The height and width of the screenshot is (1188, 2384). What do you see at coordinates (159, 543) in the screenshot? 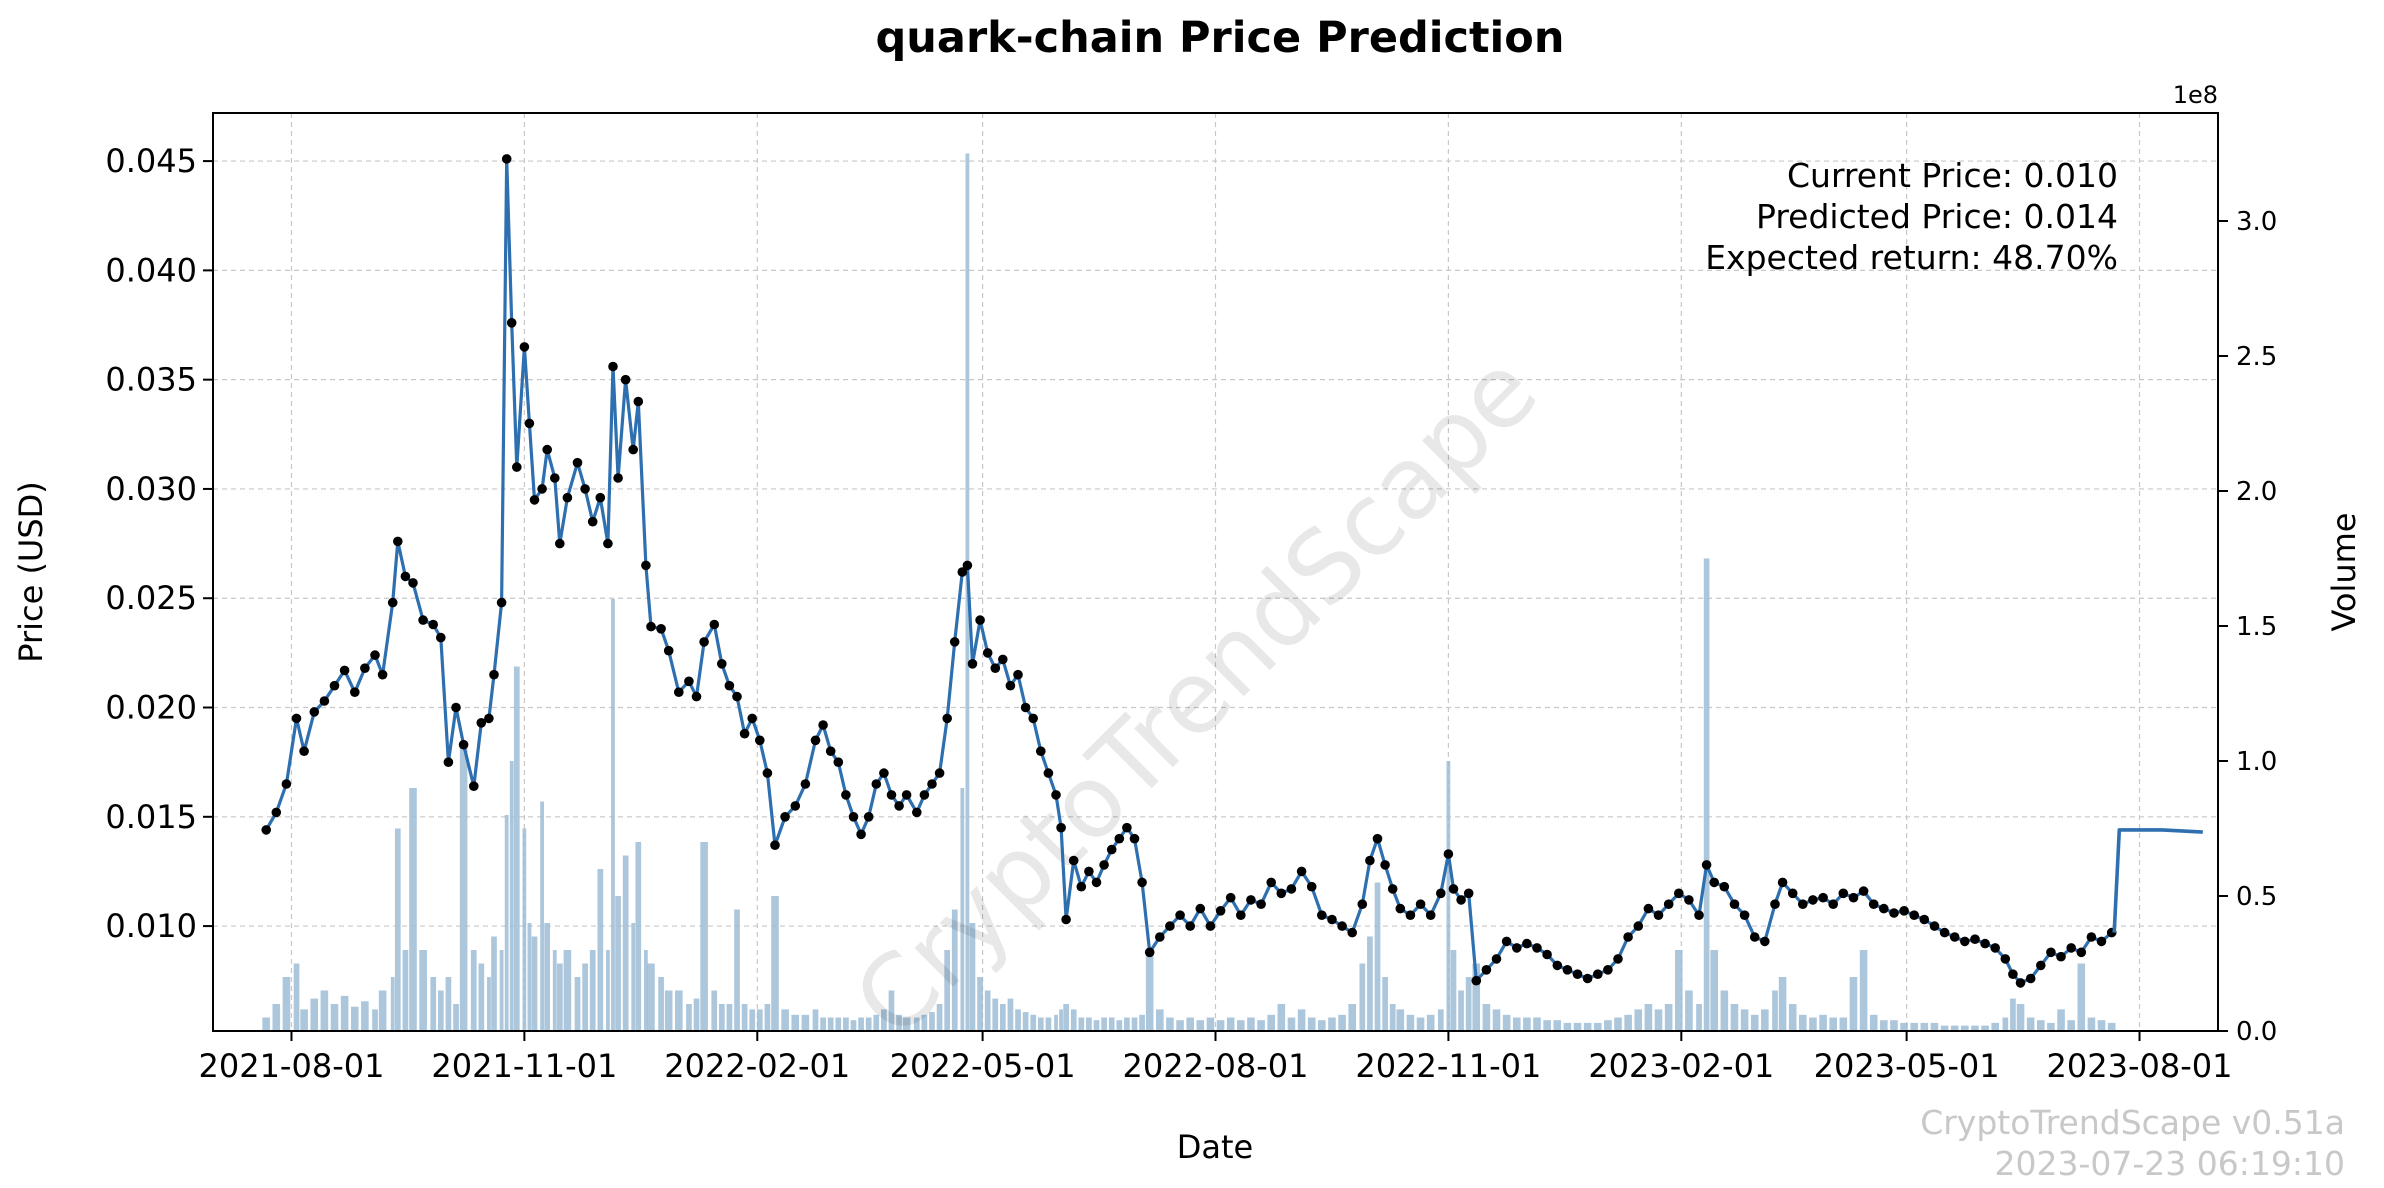
I see `y-axis-ticks: 0.010 0.015 0.020 0.025 0.030 0.035 0.040 0.045` at bounding box center [159, 543].